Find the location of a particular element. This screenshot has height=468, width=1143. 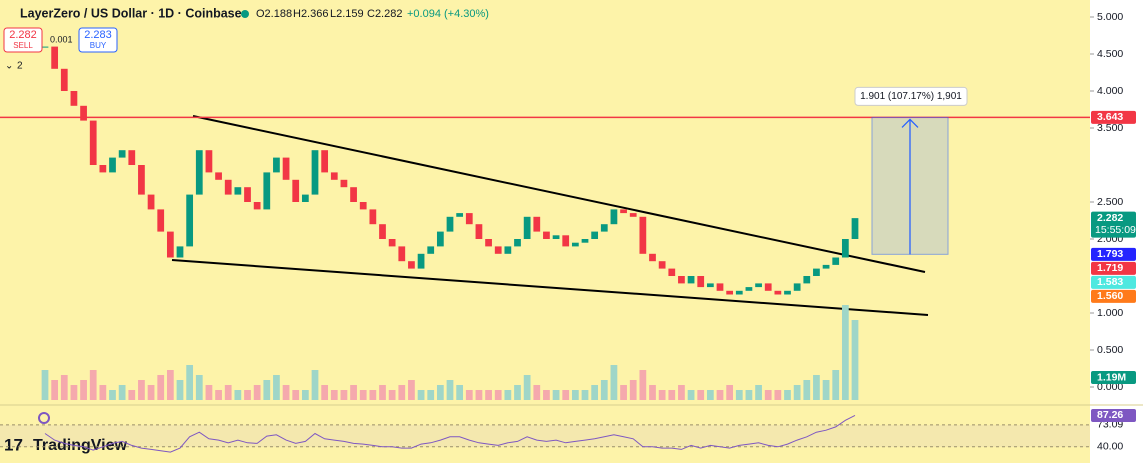

sell-button is located at coordinates (23, 40).